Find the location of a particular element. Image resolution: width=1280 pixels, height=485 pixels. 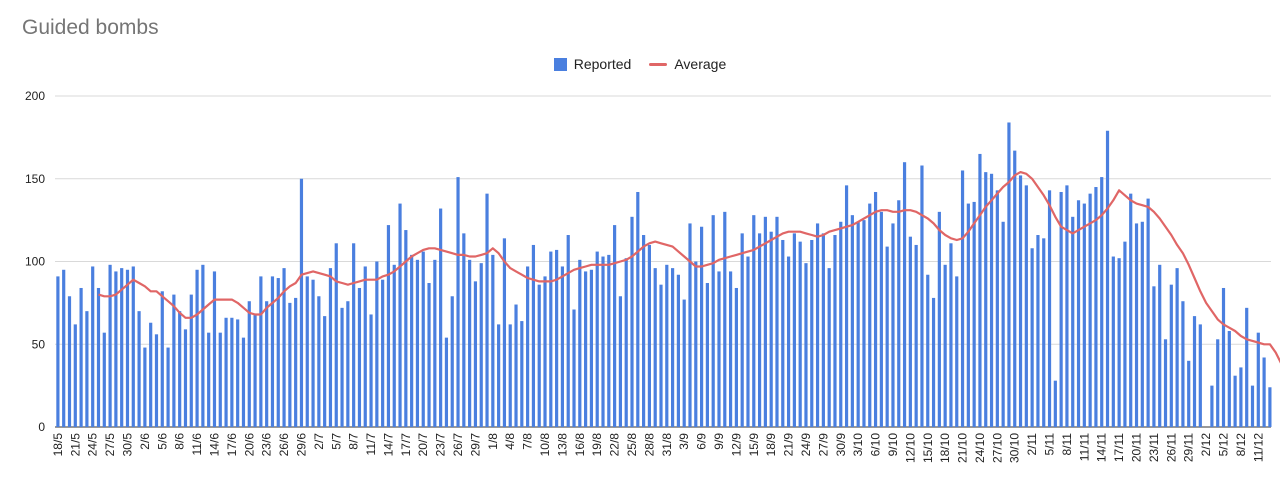

legend-item-reported: Reported is located at coordinates (592, 64).